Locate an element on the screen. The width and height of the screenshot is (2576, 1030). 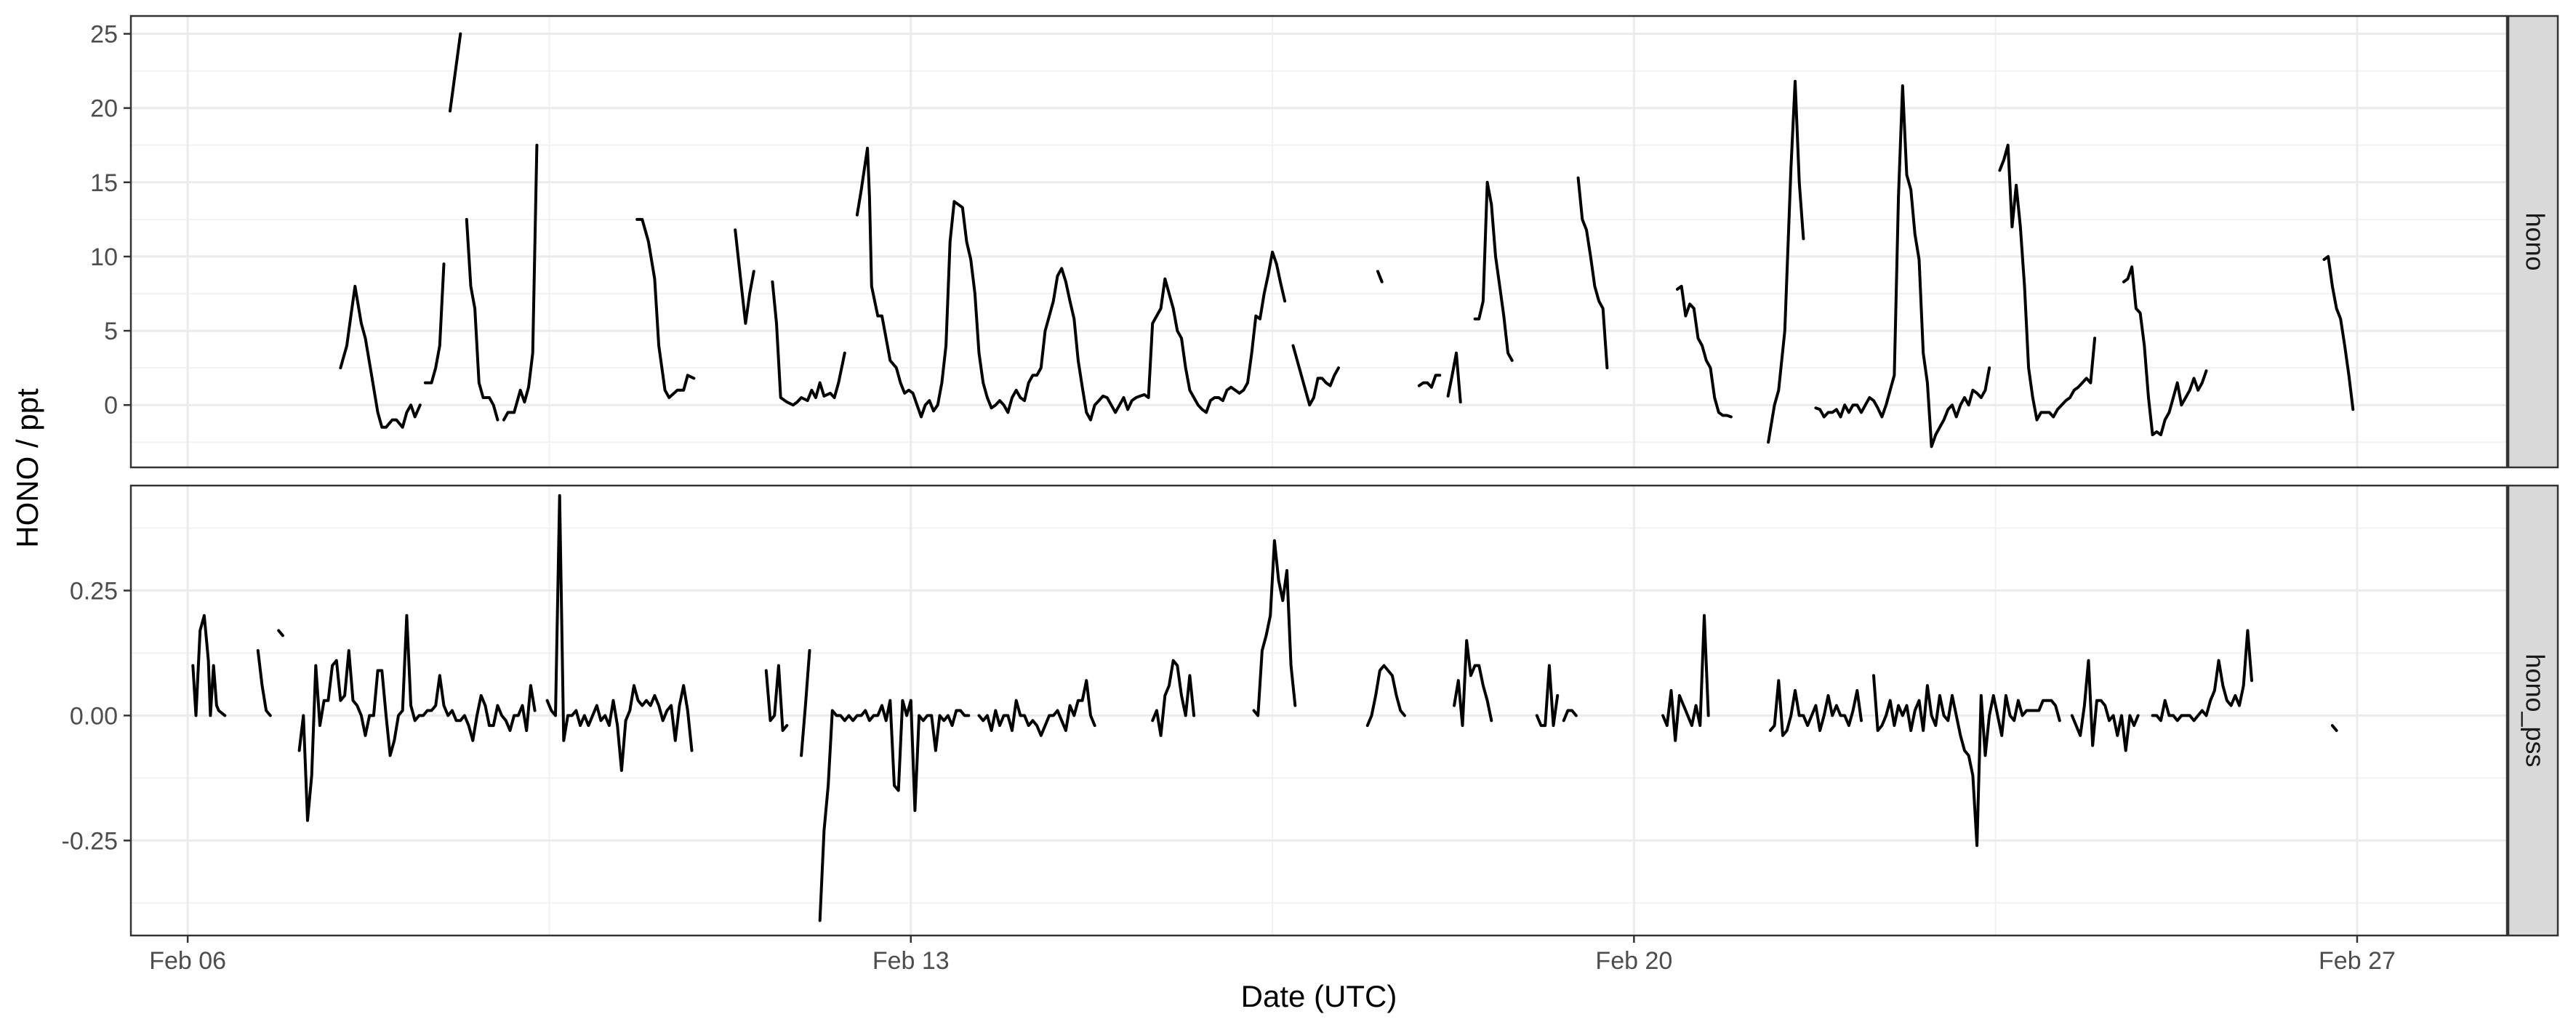
y-tick-label: 25 is located at coordinates (104, 35).